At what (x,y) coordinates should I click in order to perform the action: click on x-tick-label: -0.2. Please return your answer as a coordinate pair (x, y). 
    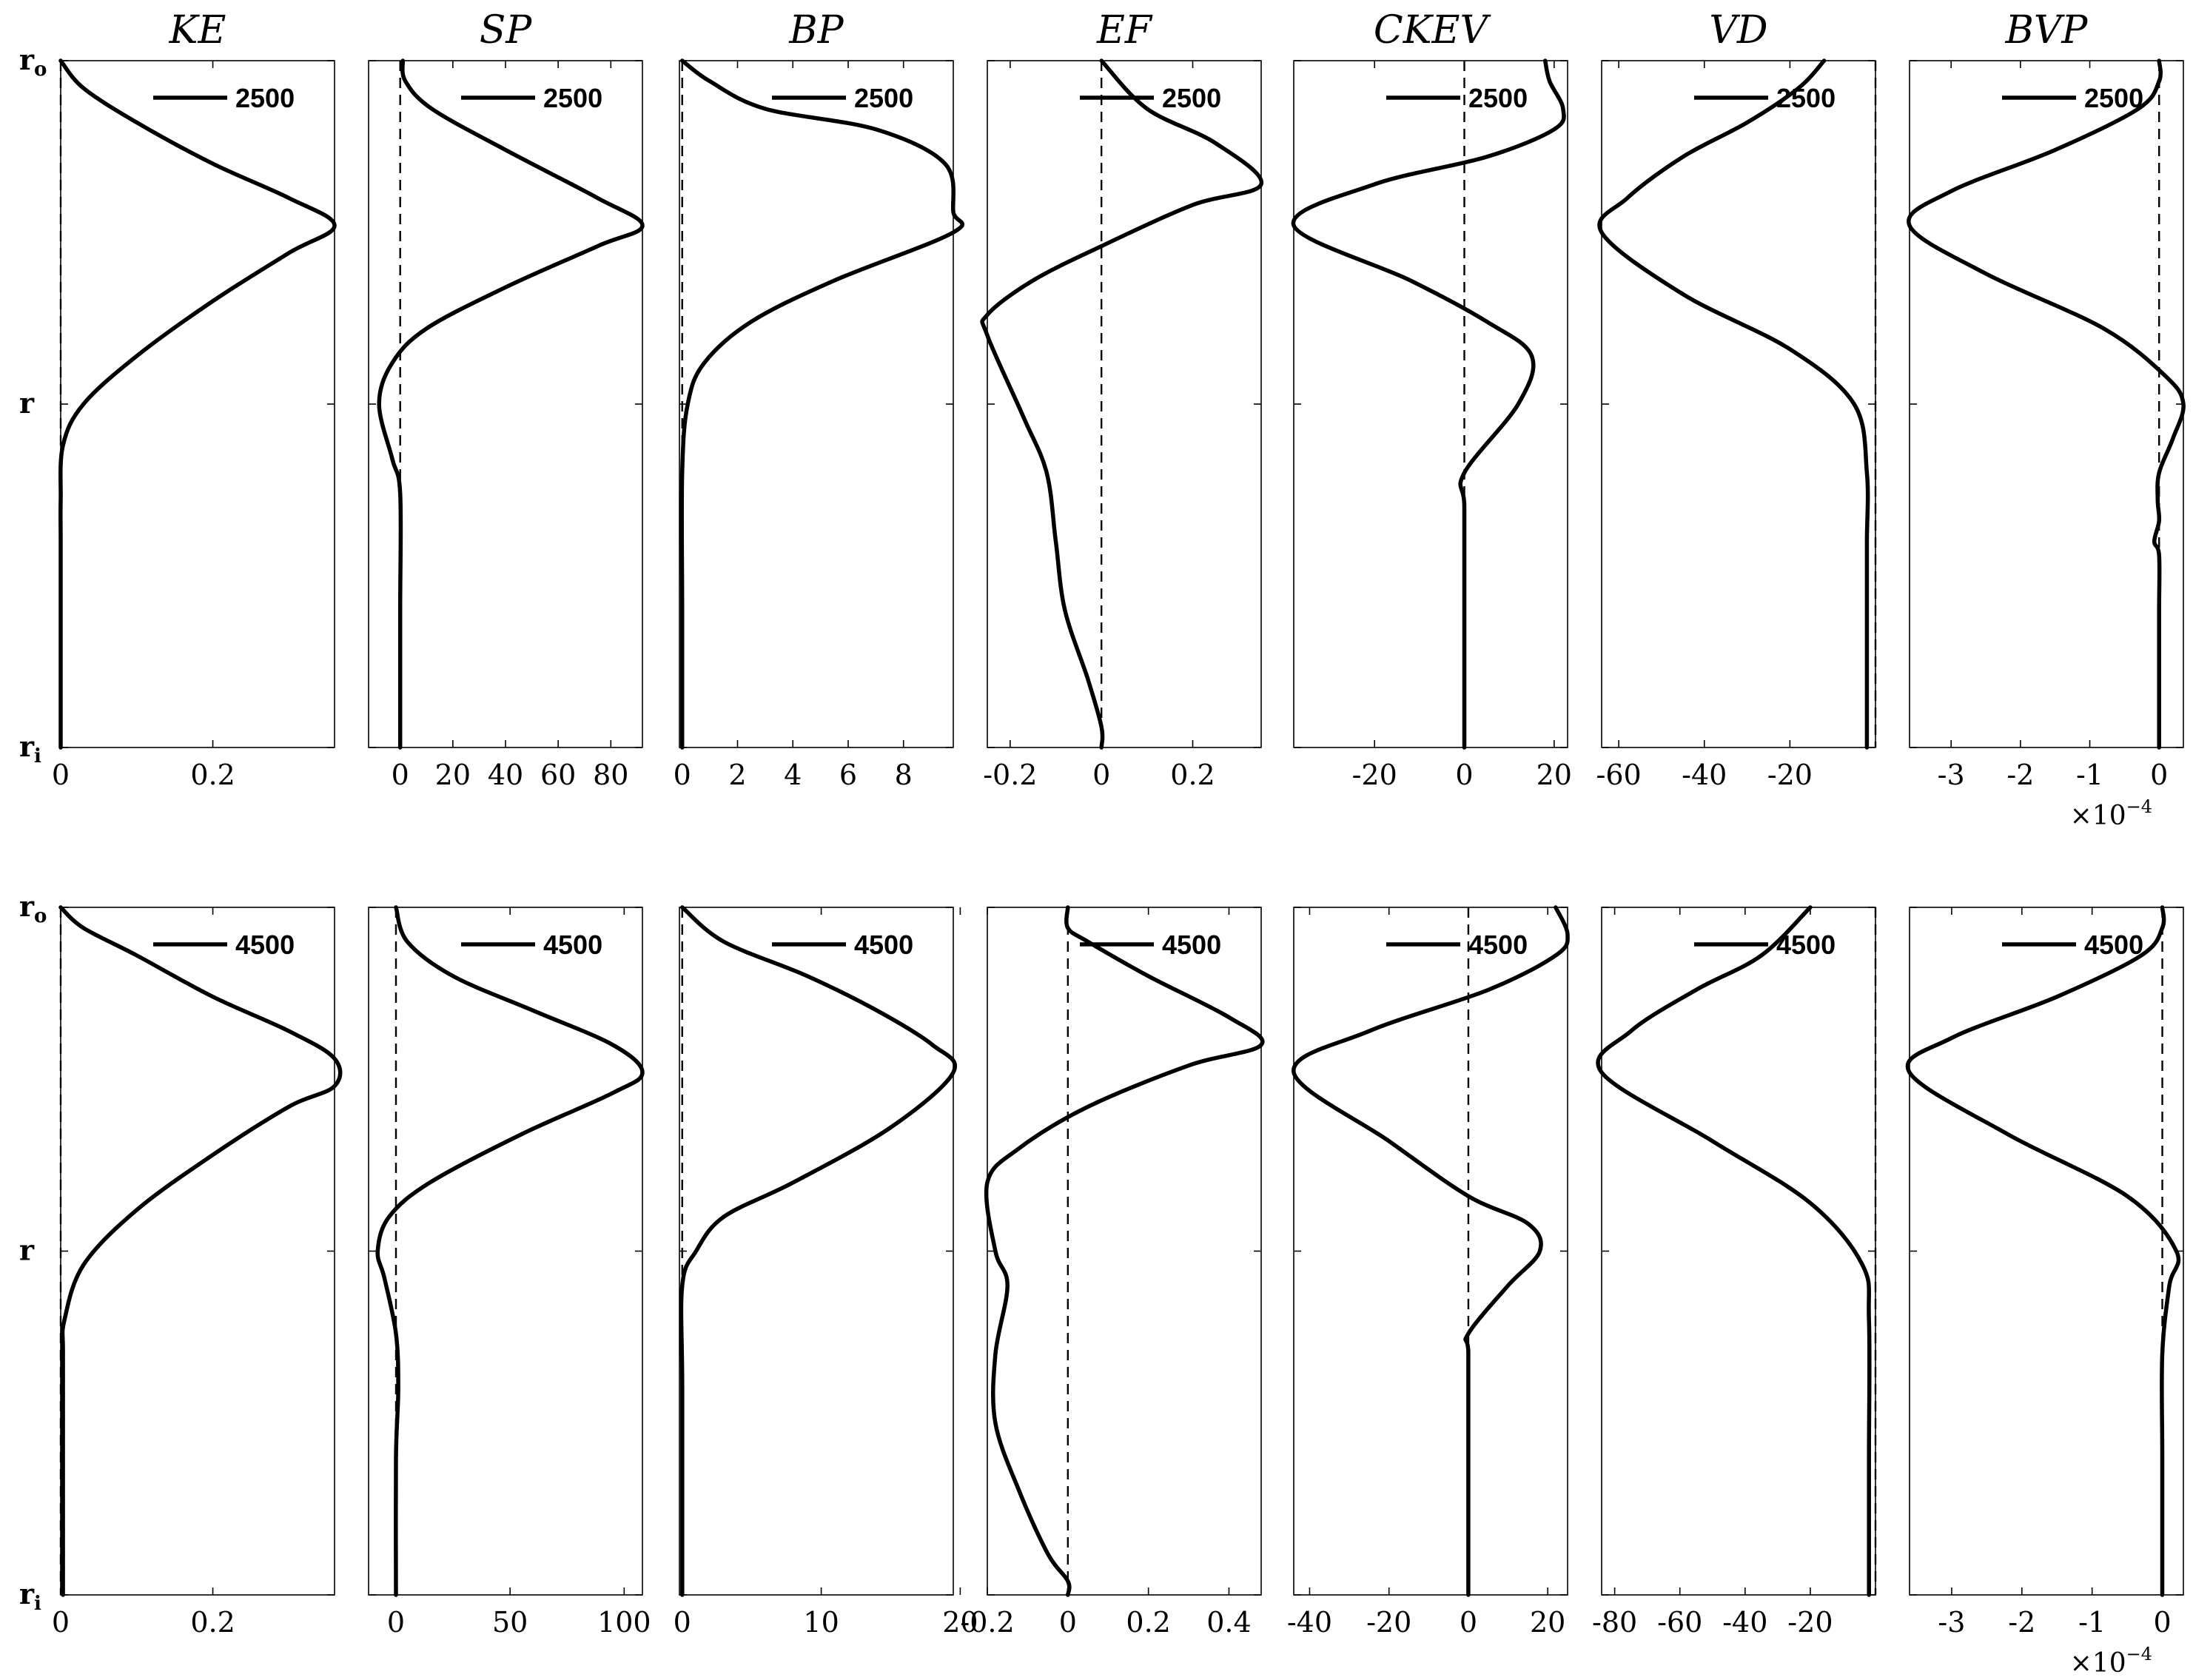
    Looking at the image, I should click on (1010, 775).